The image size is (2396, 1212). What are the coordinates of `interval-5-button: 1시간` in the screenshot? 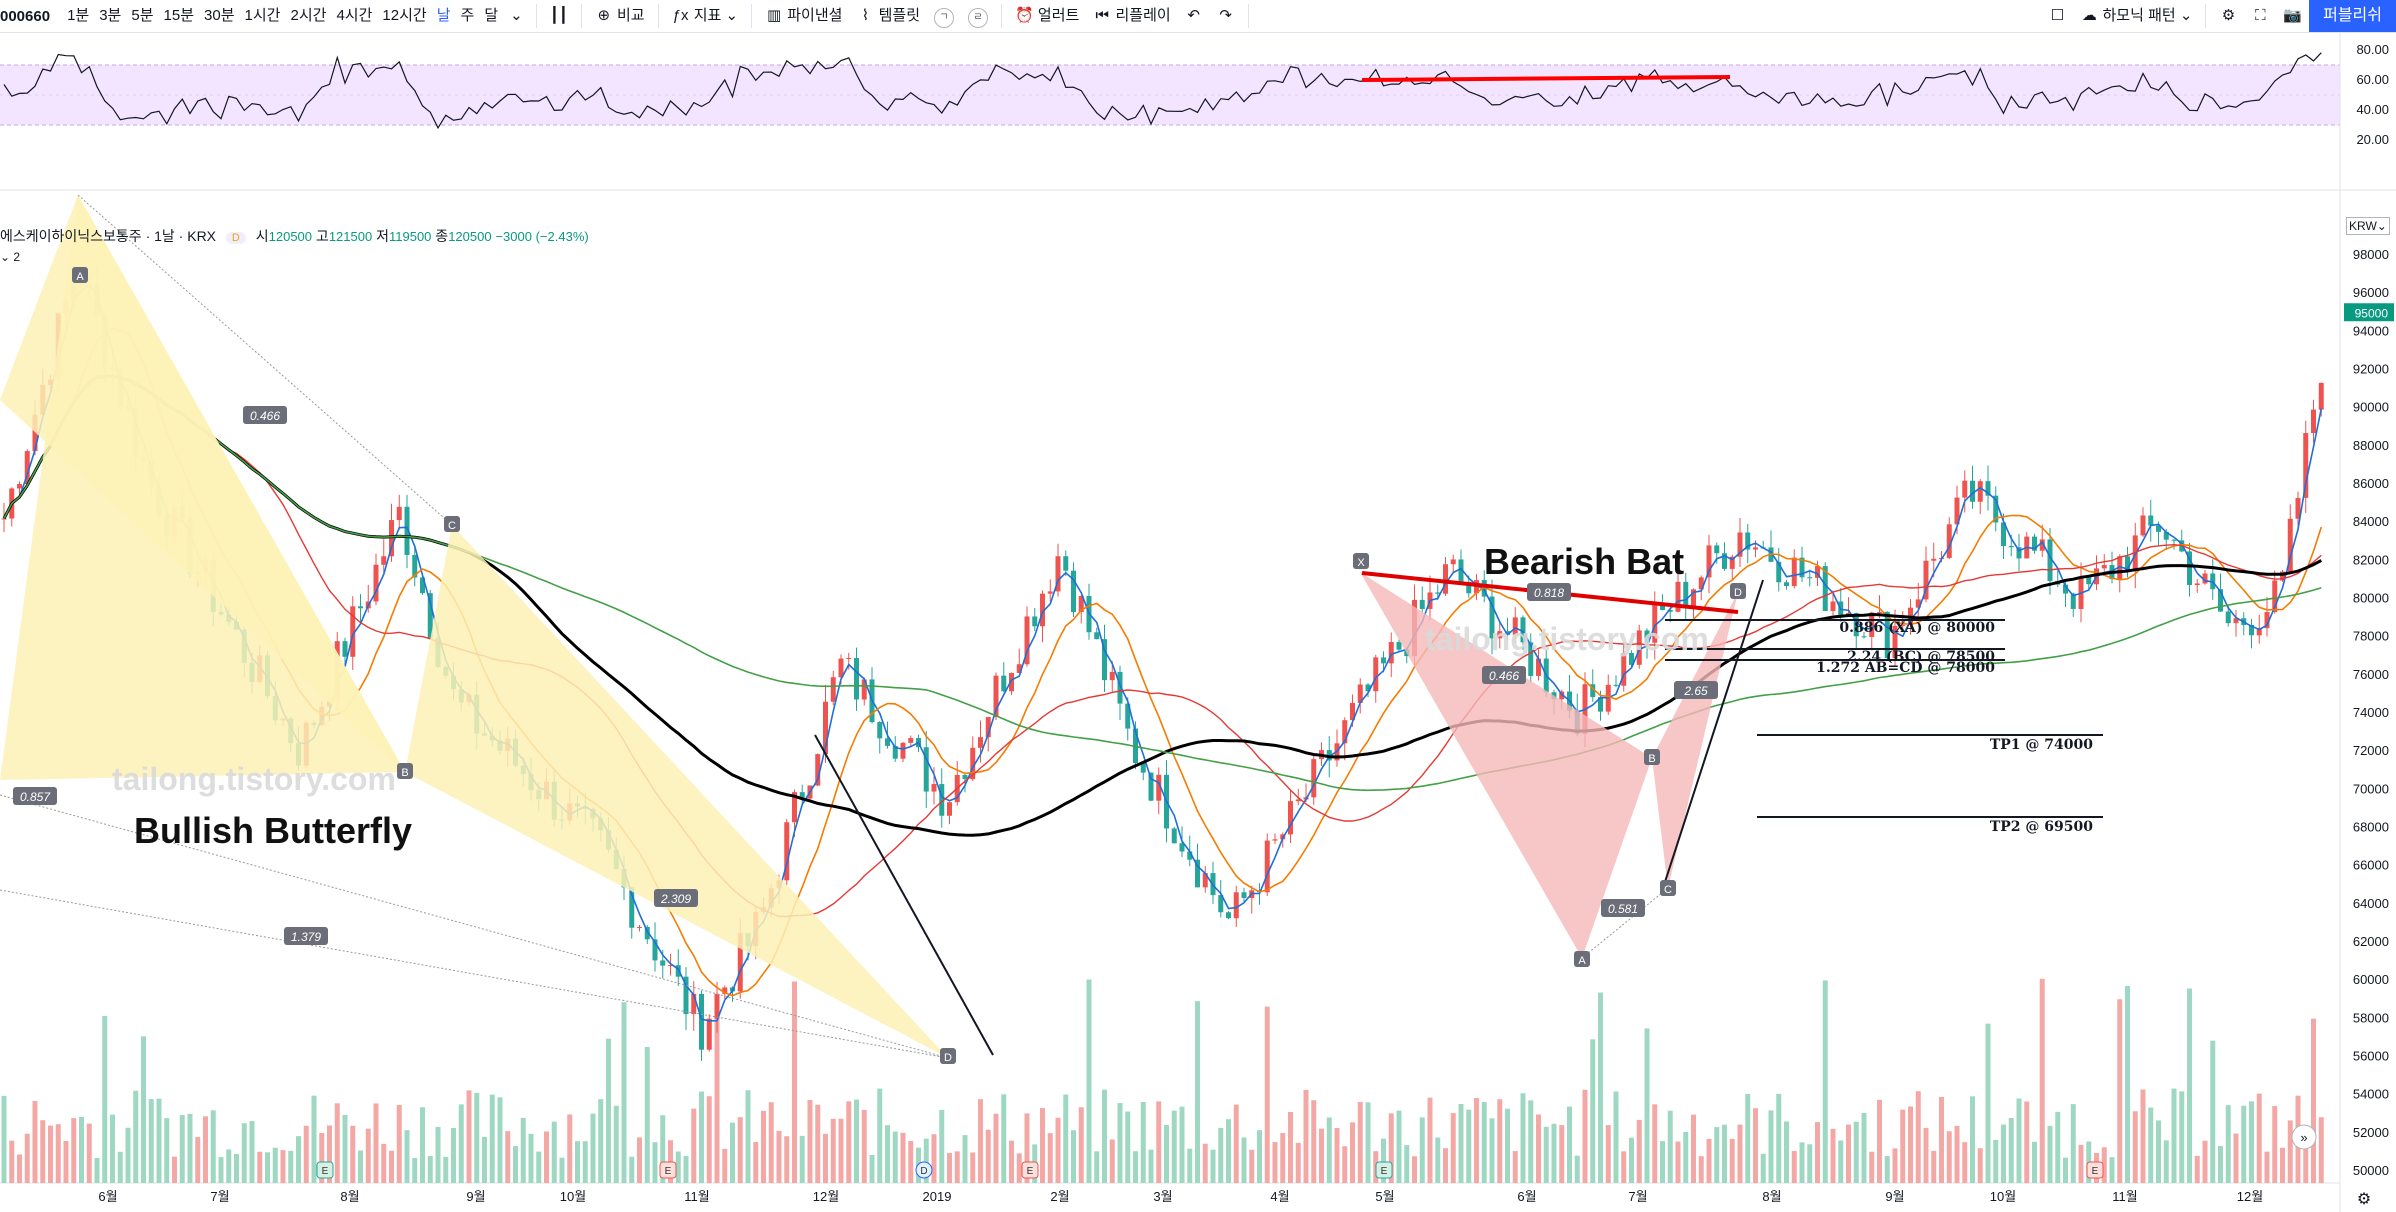 It's located at (262, 15).